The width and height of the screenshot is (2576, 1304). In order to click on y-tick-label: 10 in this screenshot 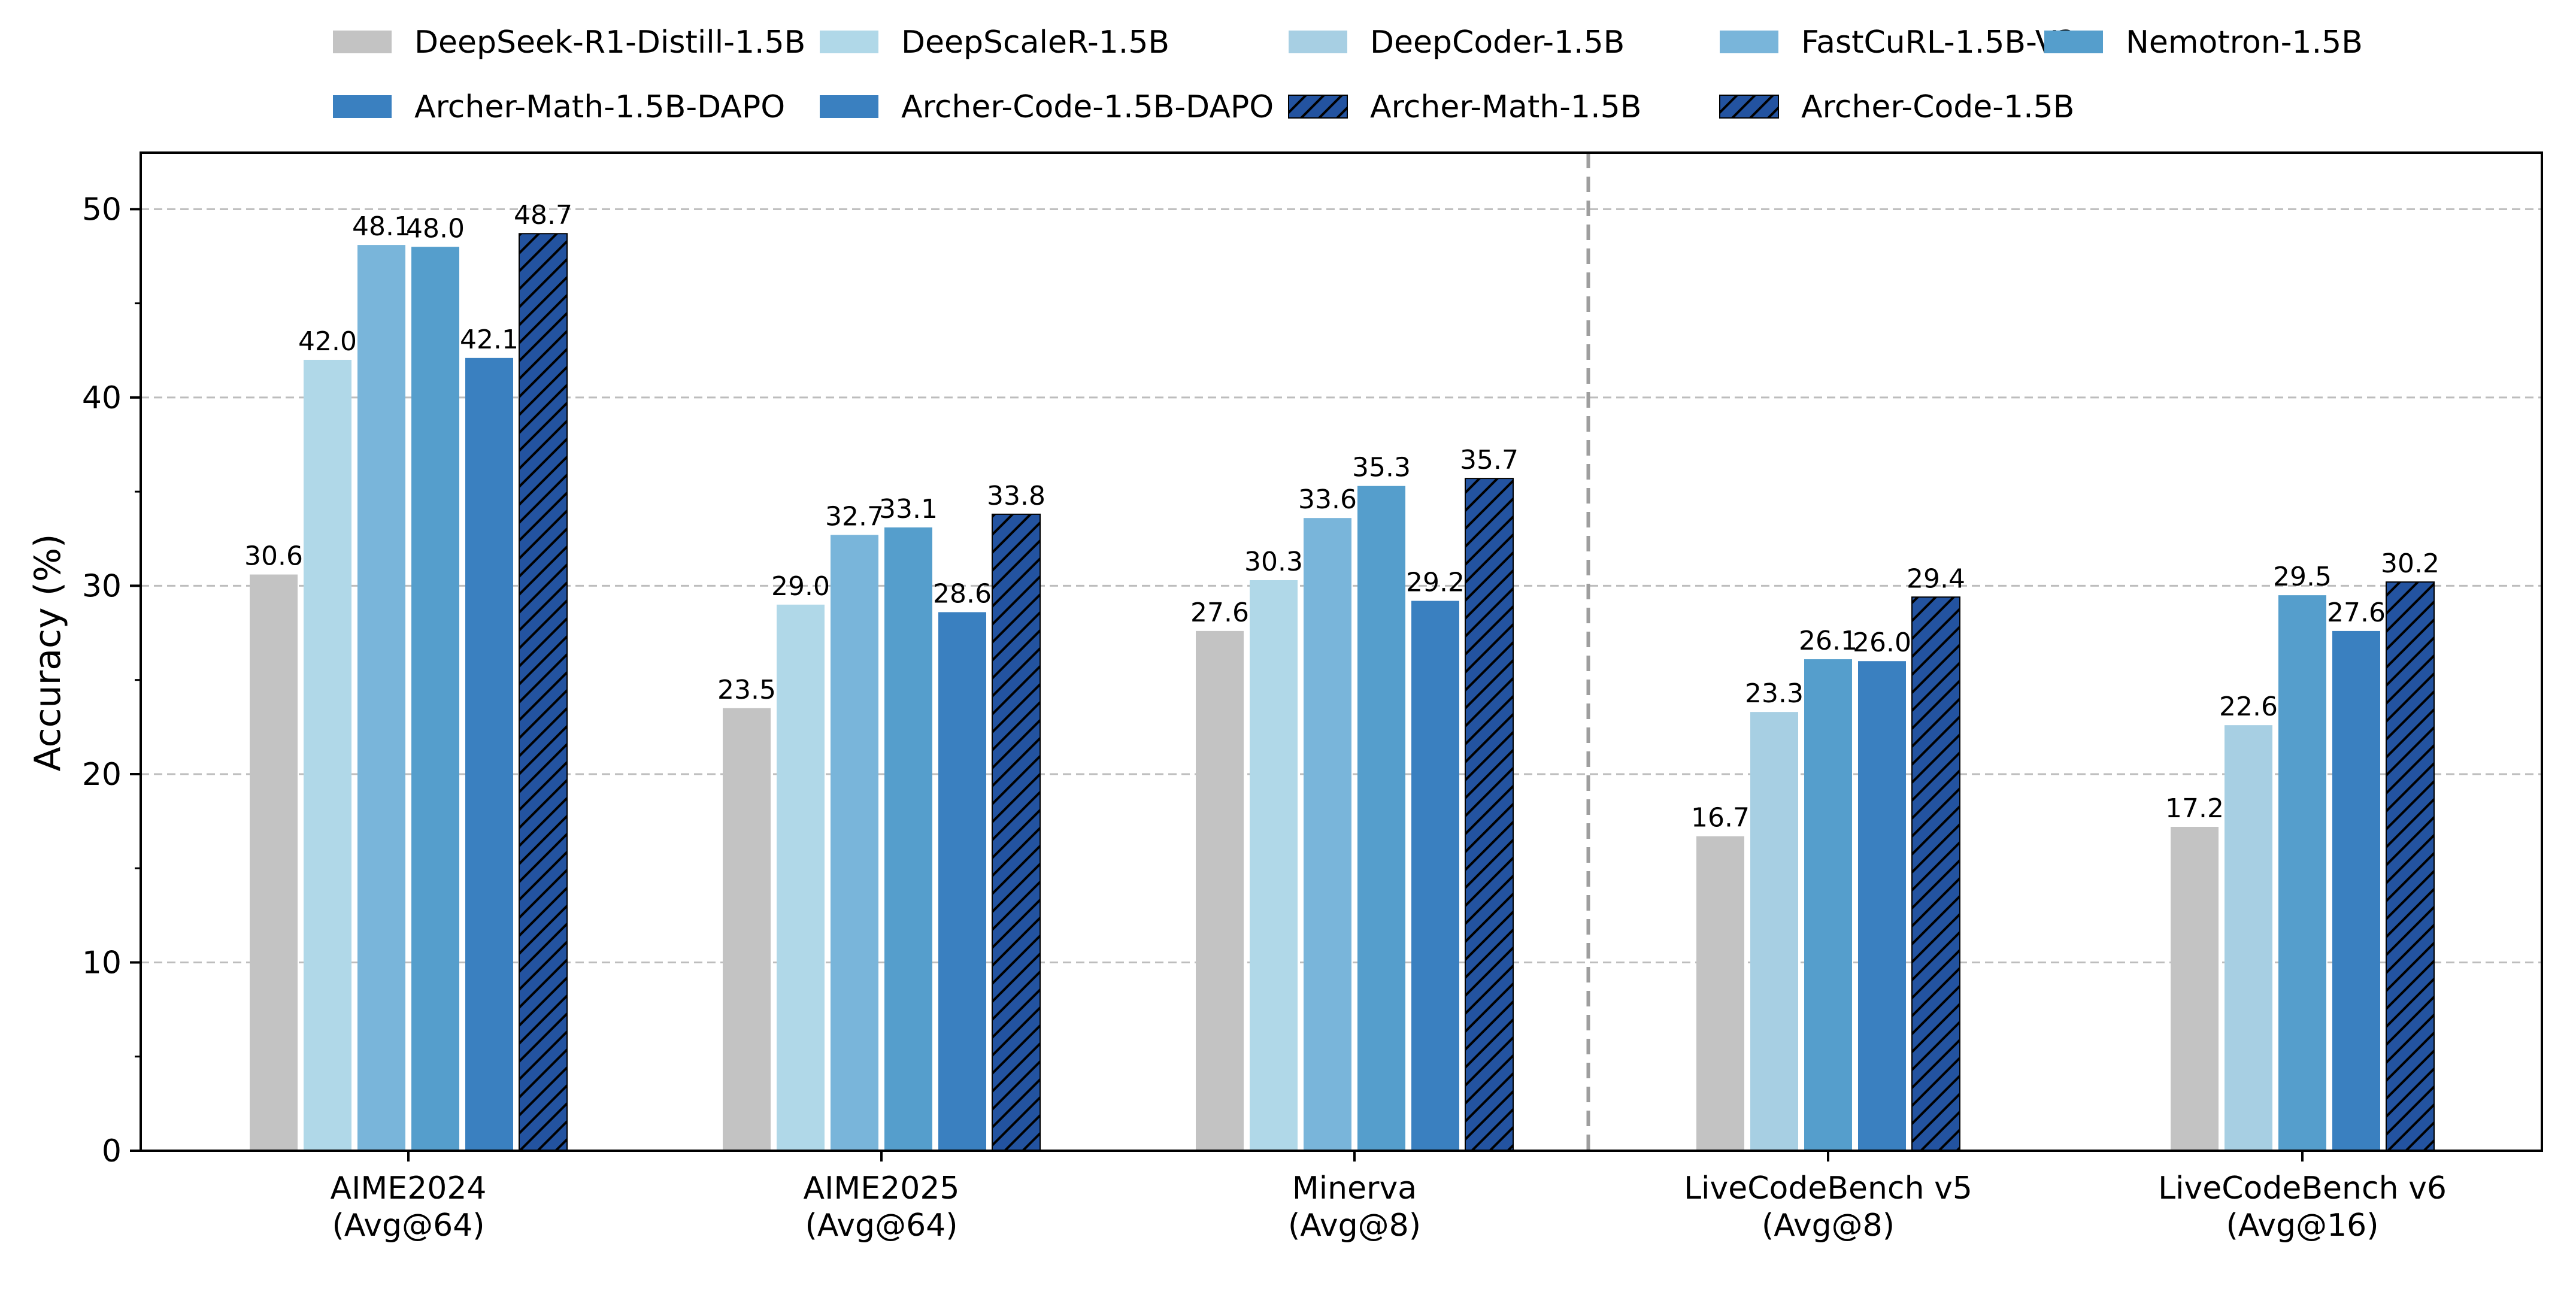, I will do `click(102, 963)`.